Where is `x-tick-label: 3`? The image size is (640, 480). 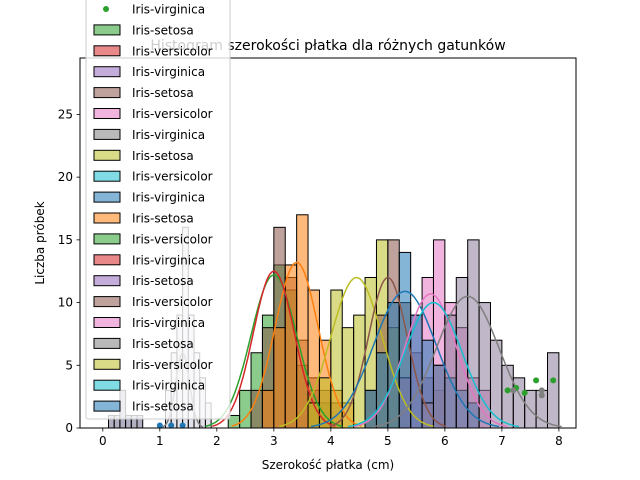
x-tick-label: 3 is located at coordinates (274, 441).